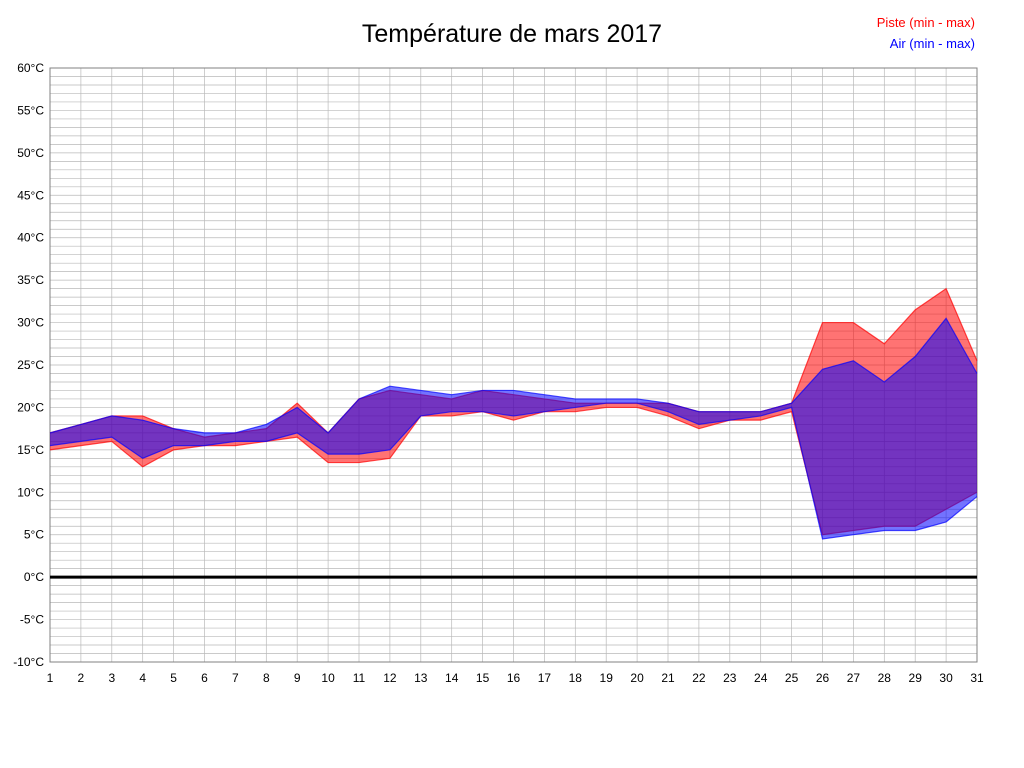 The image size is (1024, 768). What do you see at coordinates (235, 678) in the screenshot?
I see `x-tick-label: 7` at bounding box center [235, 678].